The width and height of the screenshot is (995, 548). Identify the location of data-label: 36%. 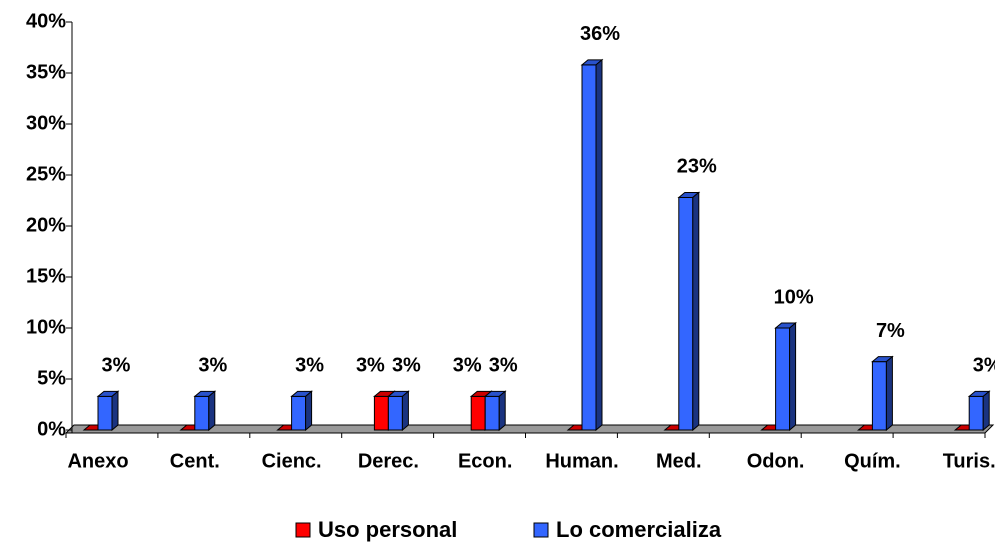
(600, 34).